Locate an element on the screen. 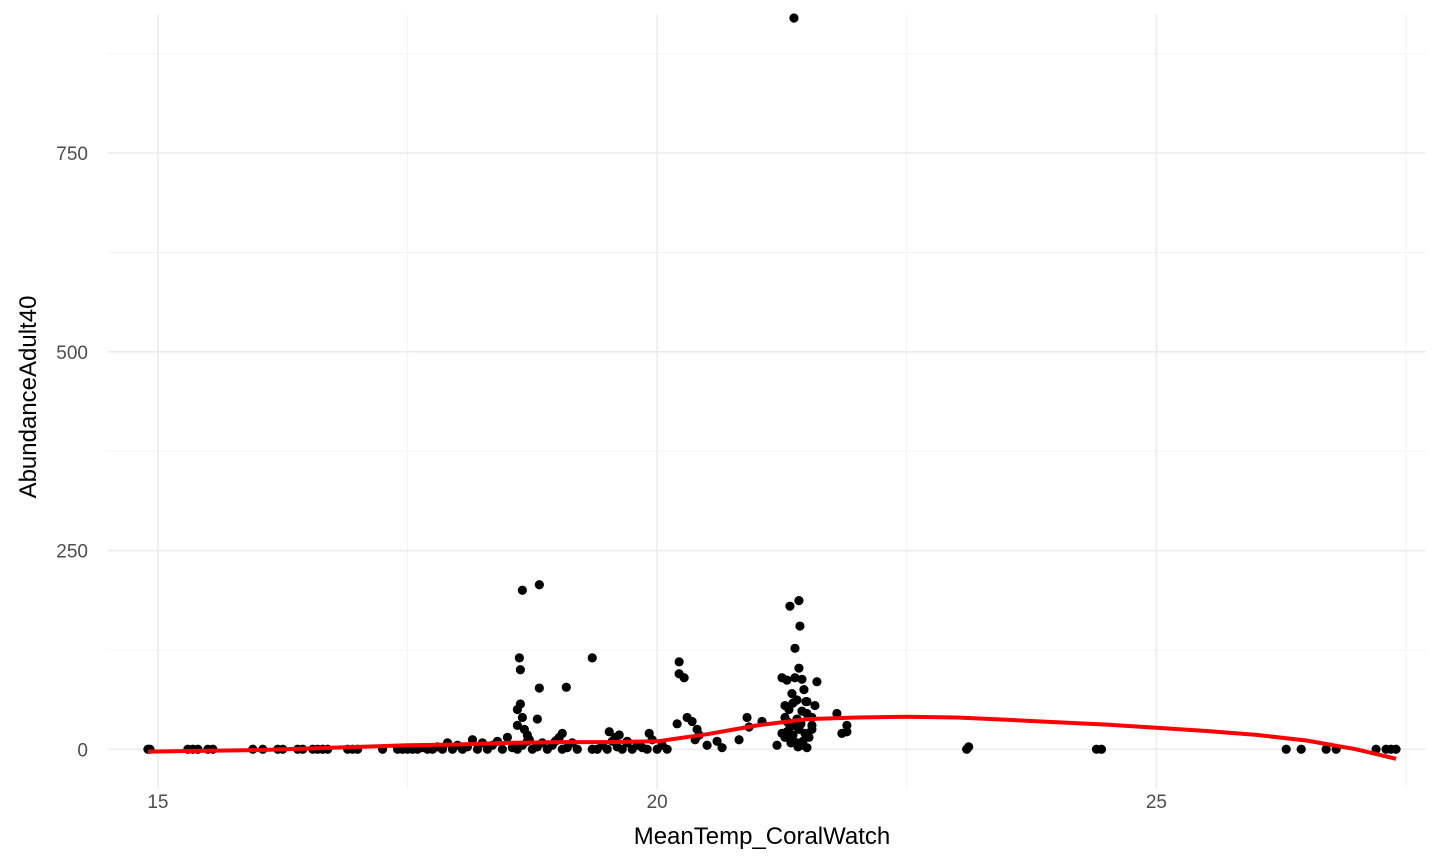 The image size is (1440, 864). x-axis-title: MeanTemp_CoralWatch is located at coordinates (762, 836).